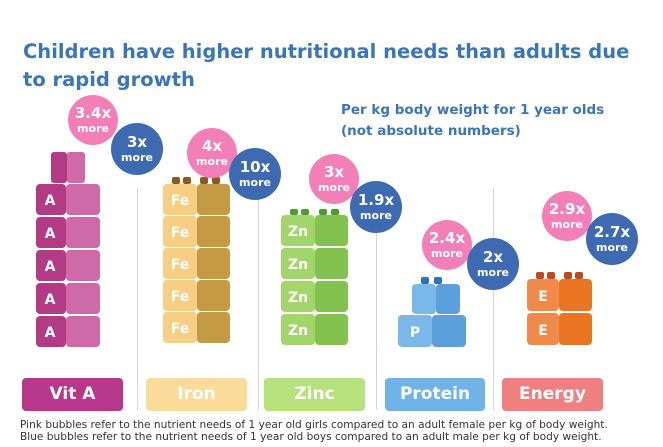 The width and height of the screenshot is (663, 447). Describe the element at coordinates (567, 209) in the screenshot. I see `bubble-value: 2.9x` at that location.